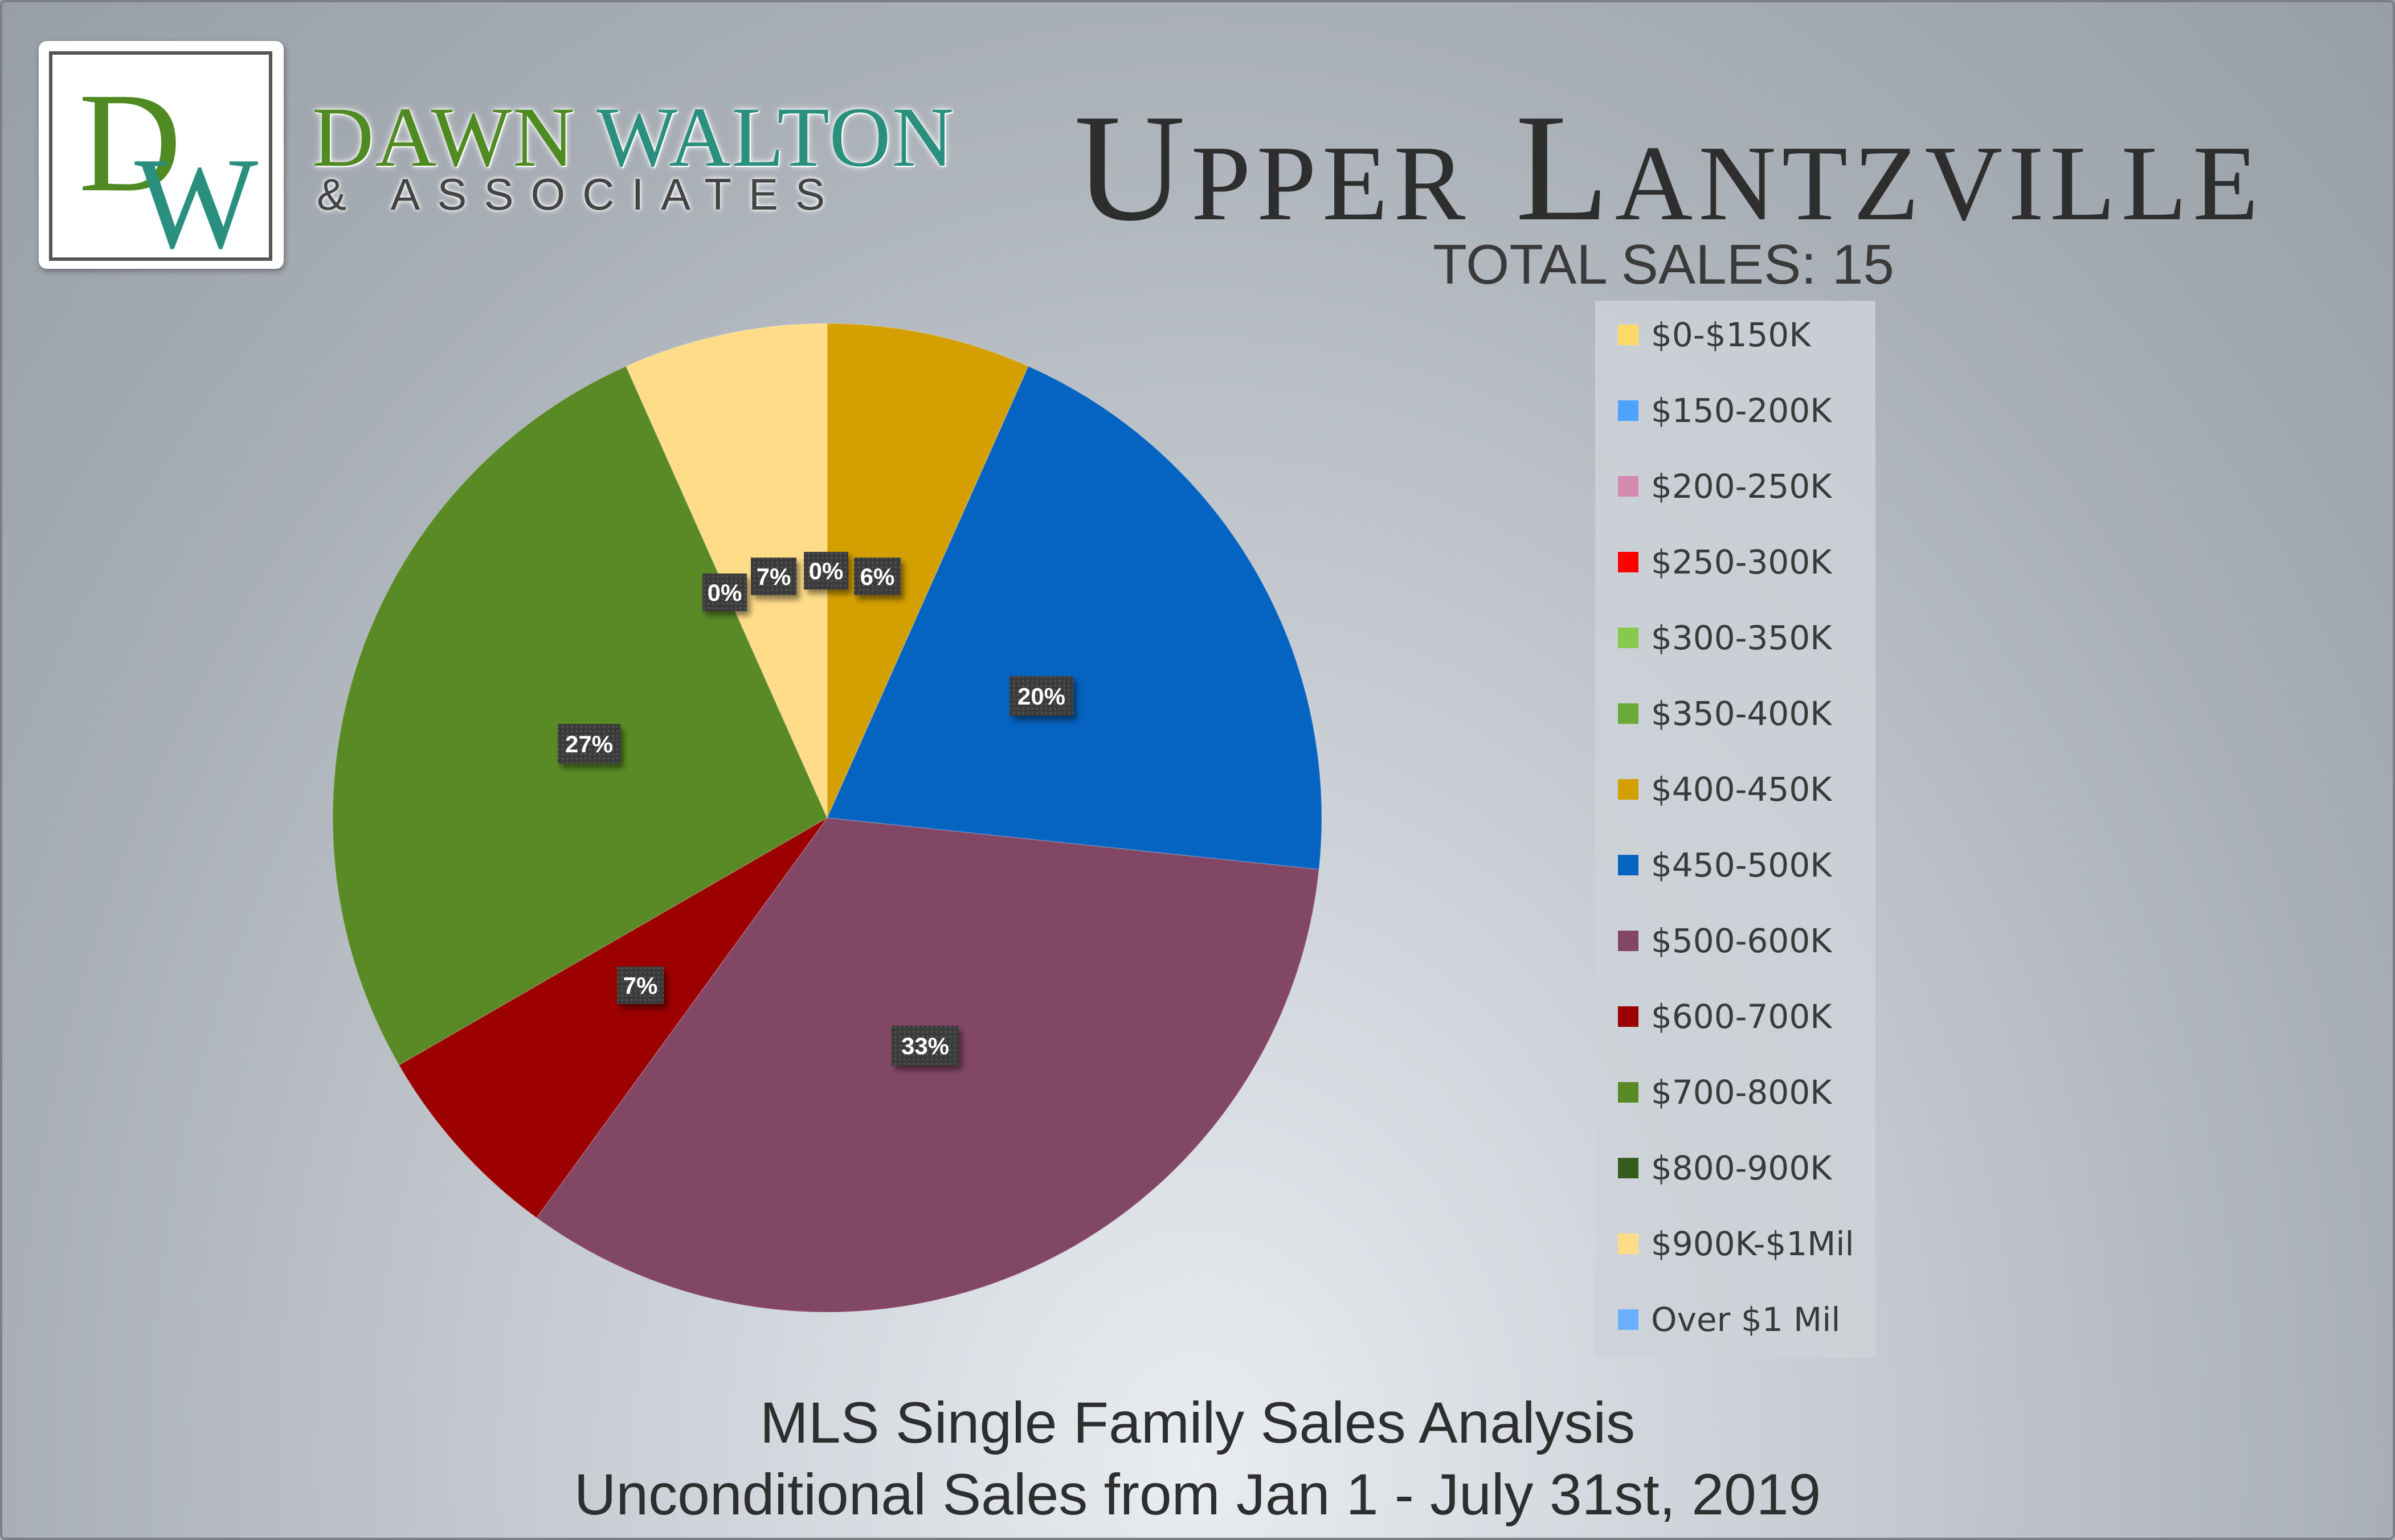 Image resolution: width=2395 pixels, height=1540 pixels. I want to click on legend-item: $700-800K, so click(1725, 1092).